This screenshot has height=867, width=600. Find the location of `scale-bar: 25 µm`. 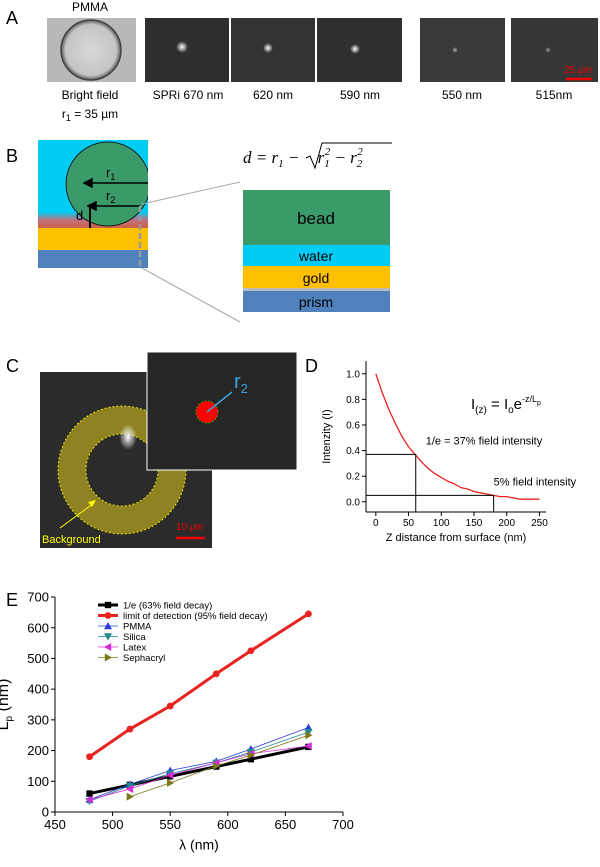

scale-bar: 25 µm is located at coordinates (578, 70).